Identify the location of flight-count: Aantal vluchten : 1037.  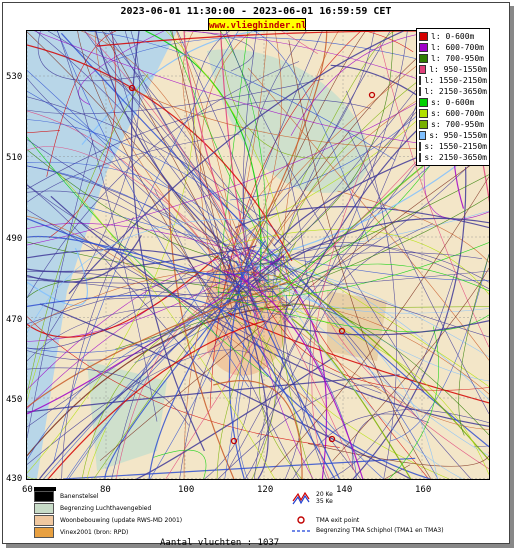
(220, 543).